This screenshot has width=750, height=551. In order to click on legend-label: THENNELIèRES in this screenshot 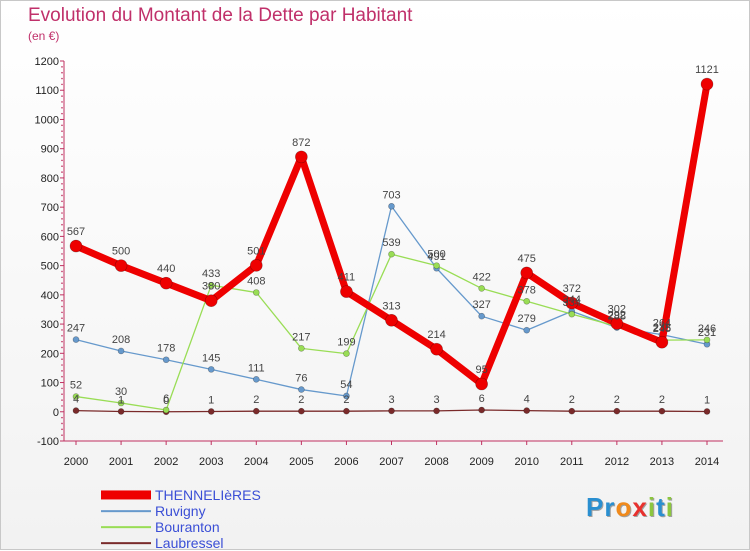, I will do `click(208, 495)`.